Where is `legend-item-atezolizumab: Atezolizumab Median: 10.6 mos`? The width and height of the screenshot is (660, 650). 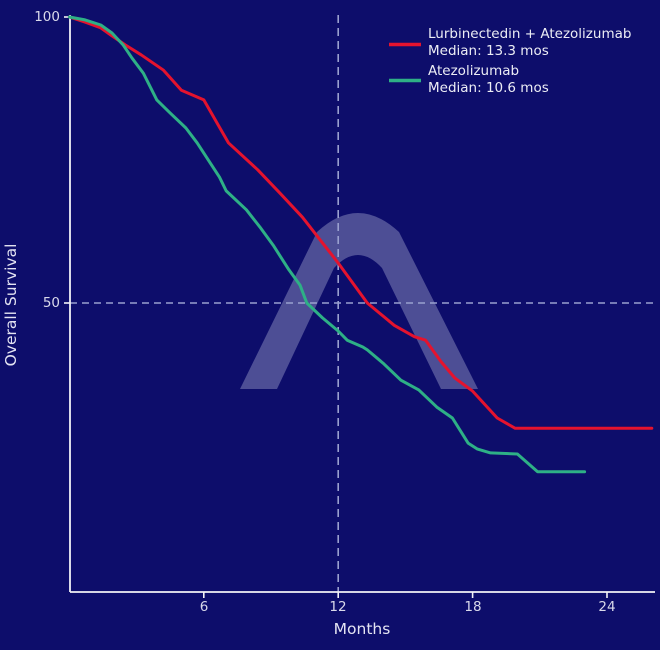
legend-item-atezolizumab: Atezolizumab Median: 10.6 mos is located at coordinates (488, 79).